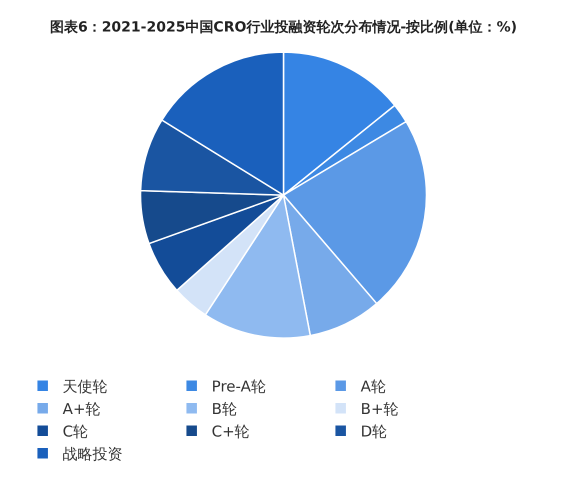  Describe the element at coordinates (85, 387) in the screenshot. I see `legend-label: 天使轮` at that location.